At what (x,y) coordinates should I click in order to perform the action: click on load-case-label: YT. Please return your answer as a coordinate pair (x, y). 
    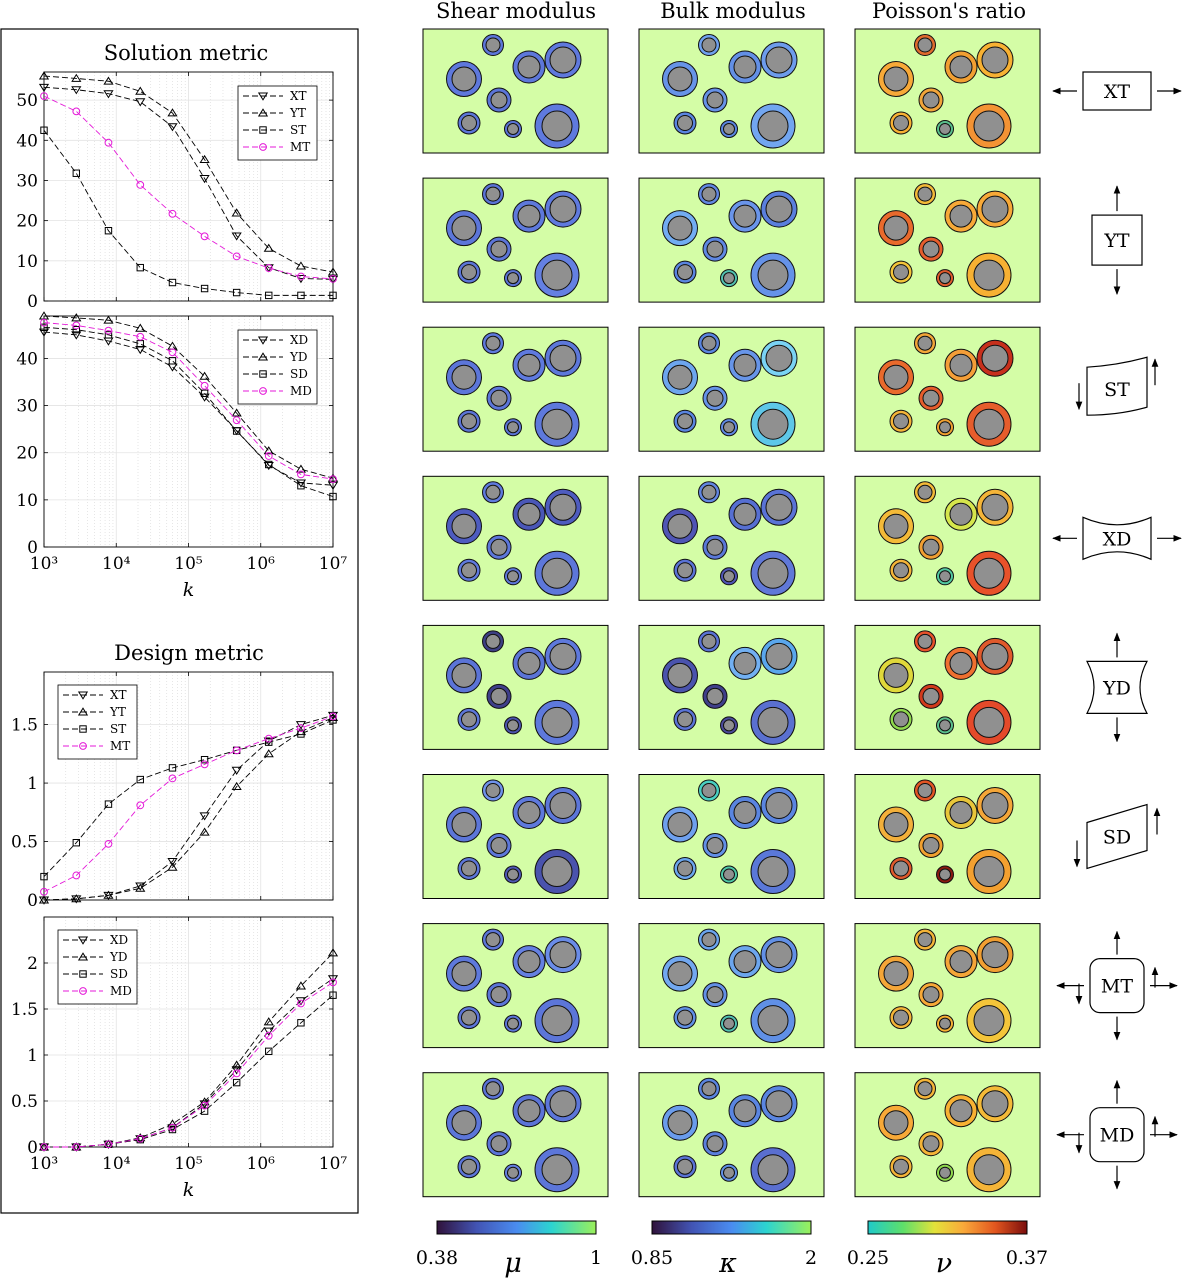
    Looking at the image, I should click on (1116, 241).